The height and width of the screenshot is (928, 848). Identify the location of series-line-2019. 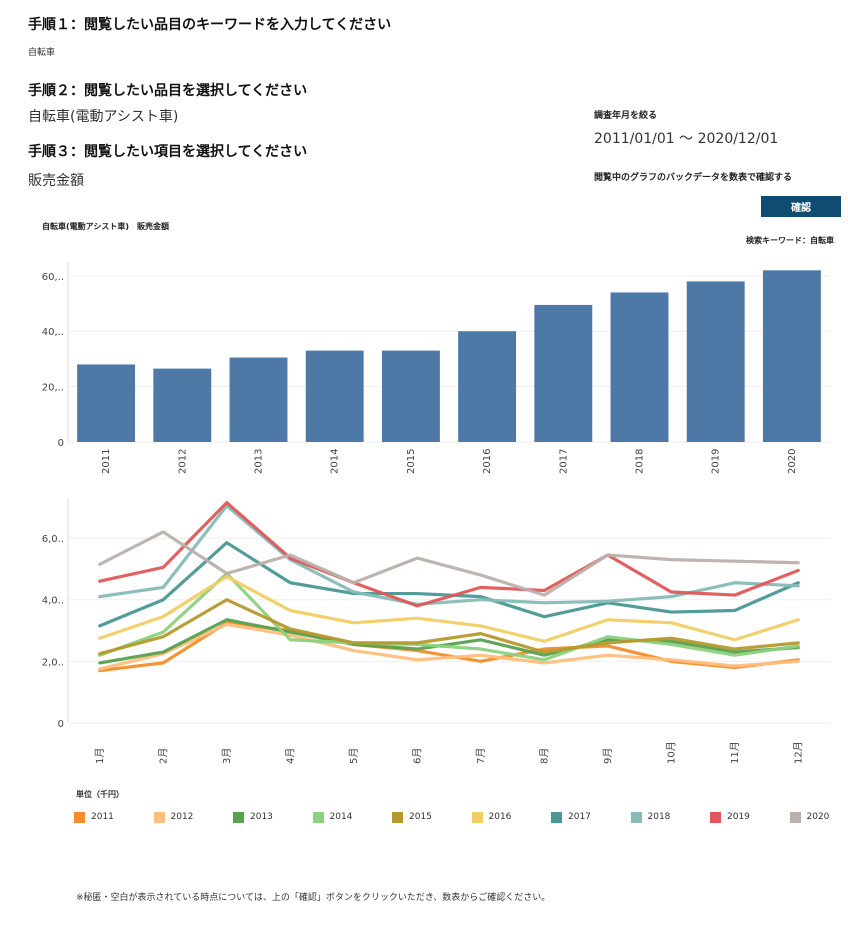
(449, 554).